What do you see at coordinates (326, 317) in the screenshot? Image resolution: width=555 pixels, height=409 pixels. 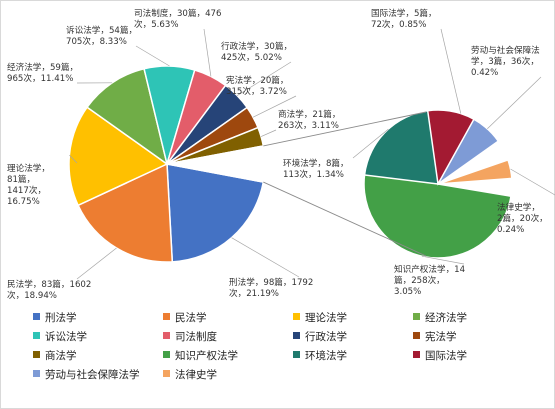 I see `legend-label-3: 理论法学` at bounding box center [326, 317].